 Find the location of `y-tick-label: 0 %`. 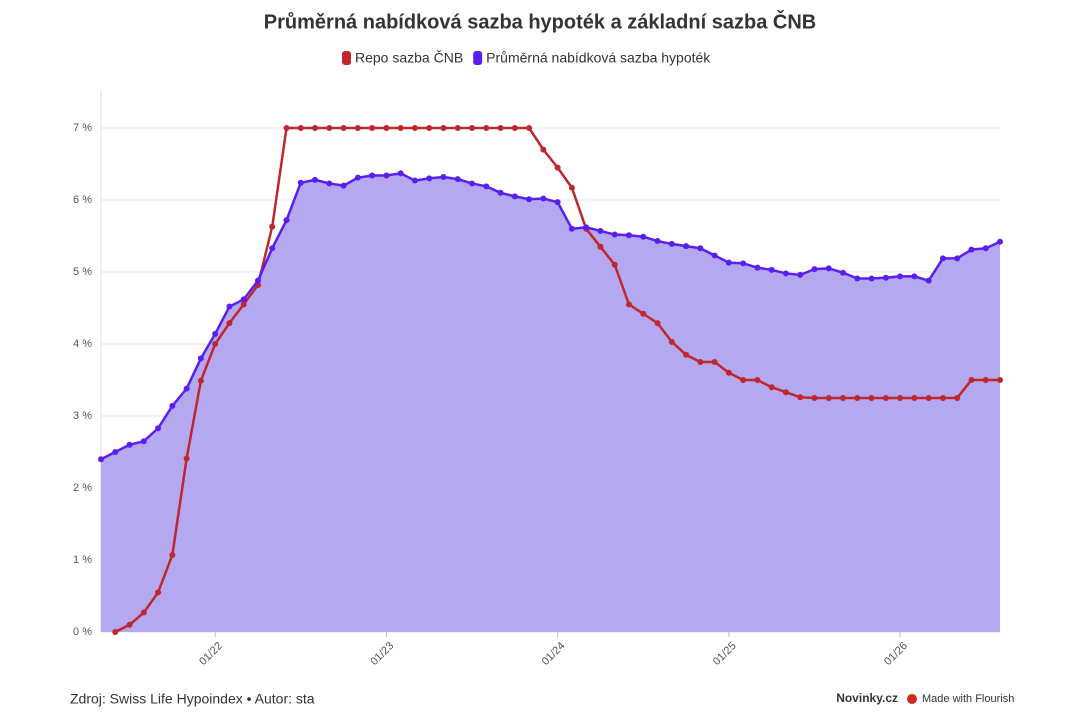

y-tick-label: 0 % is located at coordinates (82, 632).